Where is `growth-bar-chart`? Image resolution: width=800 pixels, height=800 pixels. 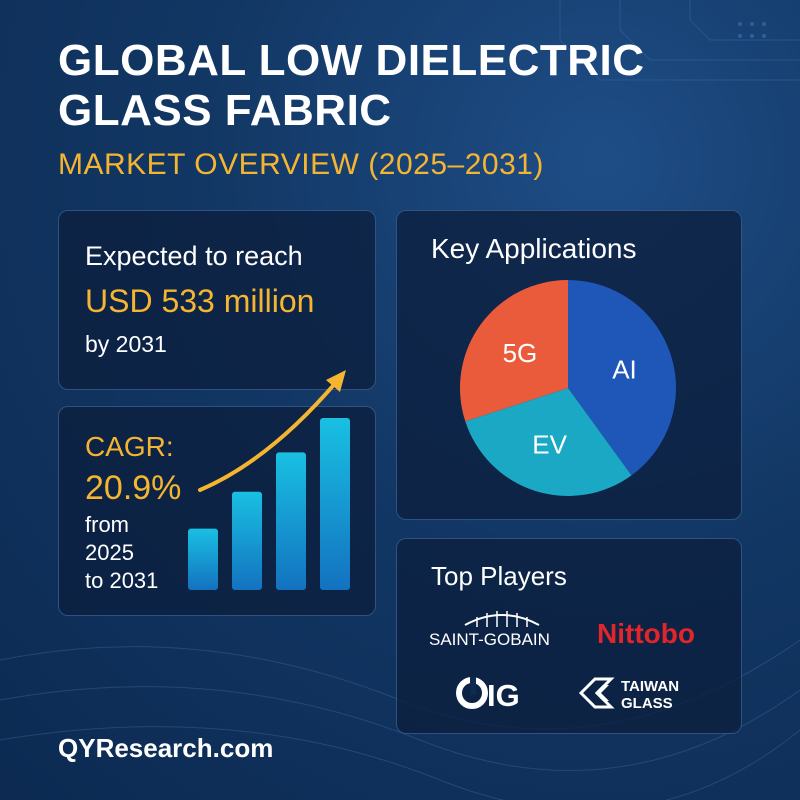
growth-bar-chart is located at coordinates (269, 480).